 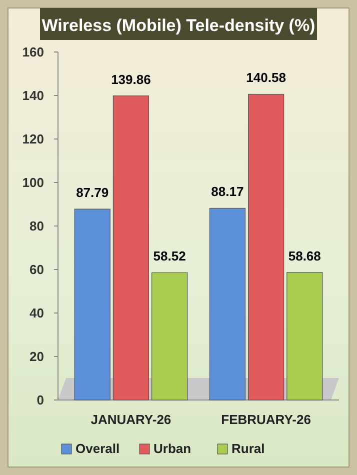 I want to click on legend-label: Overall, so click(x=98, y=448).